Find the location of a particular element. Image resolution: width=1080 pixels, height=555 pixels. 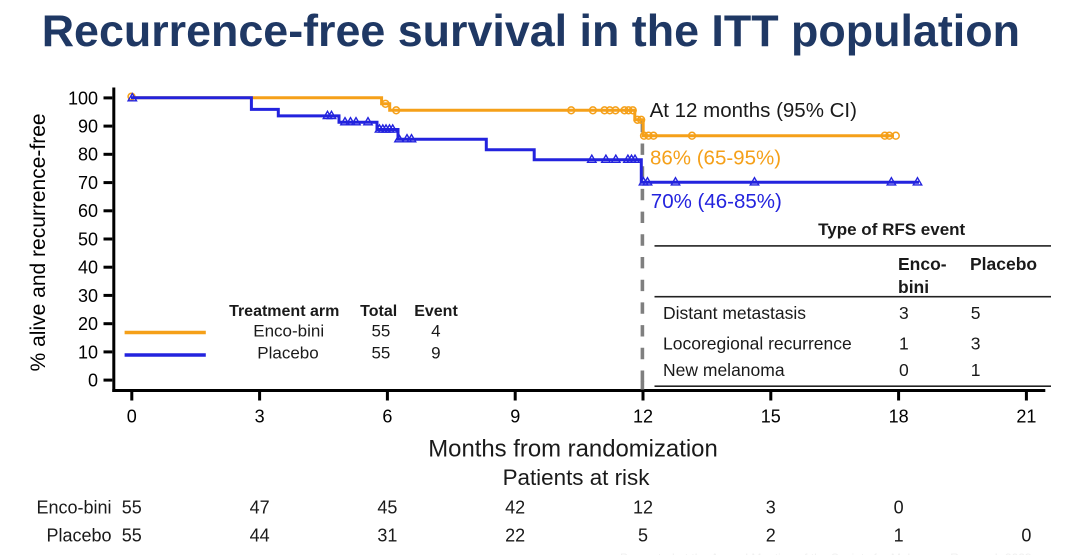

svg-text: Enco- is located at coordinates (922, 264).